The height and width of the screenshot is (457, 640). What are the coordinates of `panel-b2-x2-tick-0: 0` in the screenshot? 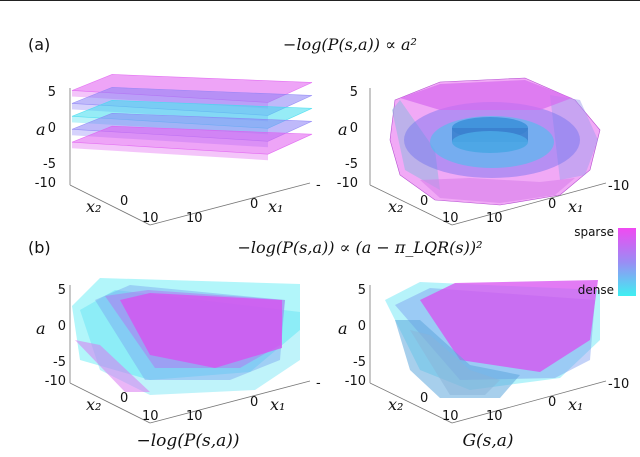 It's located at (424, 398).